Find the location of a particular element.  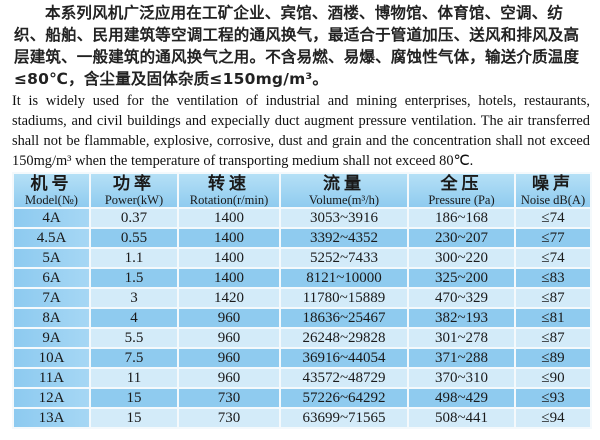

cell-rotation: 1420 is located at coordinates (229, 298).